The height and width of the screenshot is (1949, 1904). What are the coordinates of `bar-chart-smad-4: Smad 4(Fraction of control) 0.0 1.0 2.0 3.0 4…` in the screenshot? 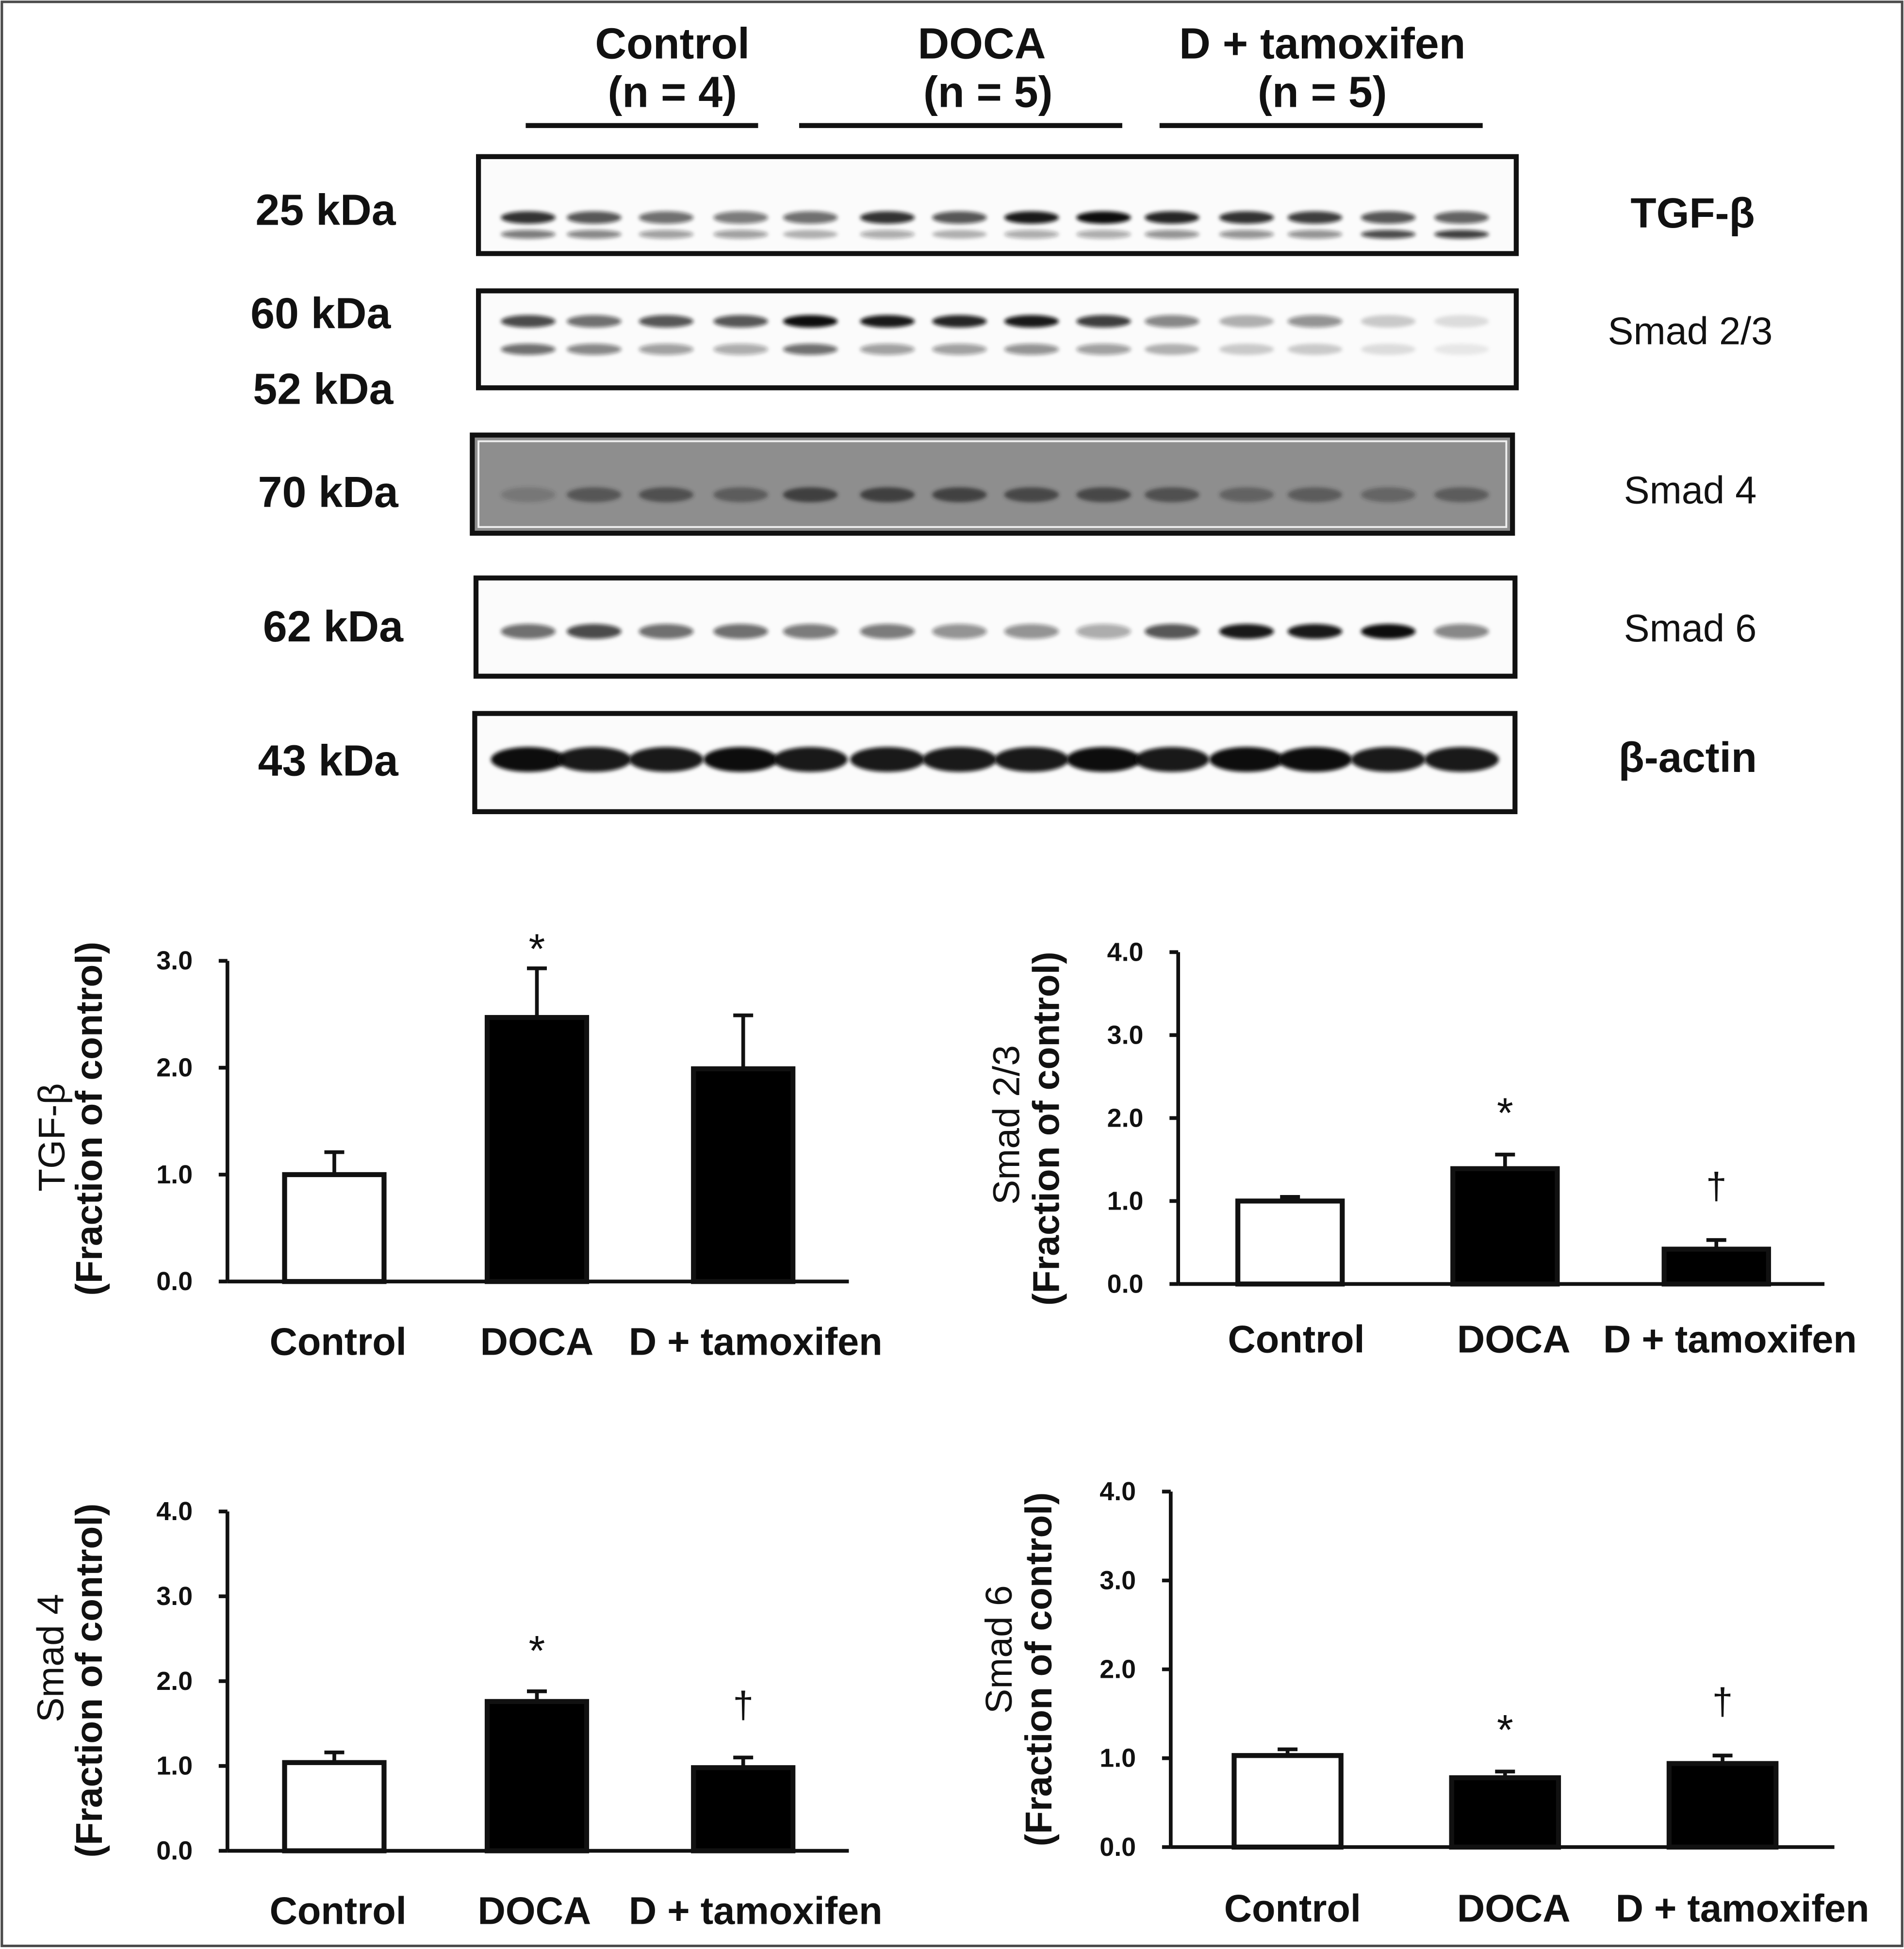 It's located at (456, 1715).